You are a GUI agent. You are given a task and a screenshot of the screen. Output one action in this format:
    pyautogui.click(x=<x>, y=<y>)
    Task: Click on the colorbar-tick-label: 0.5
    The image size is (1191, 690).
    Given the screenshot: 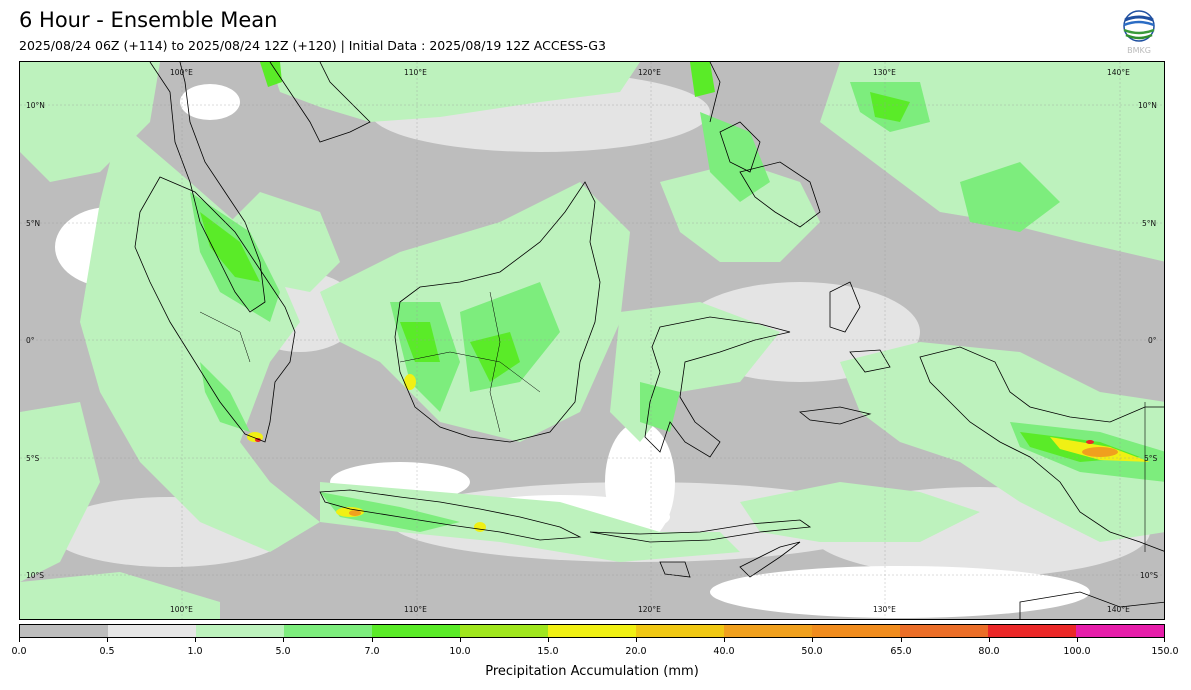 What is the action you would take?
    pyautogui.click(x=107, y=651)
    